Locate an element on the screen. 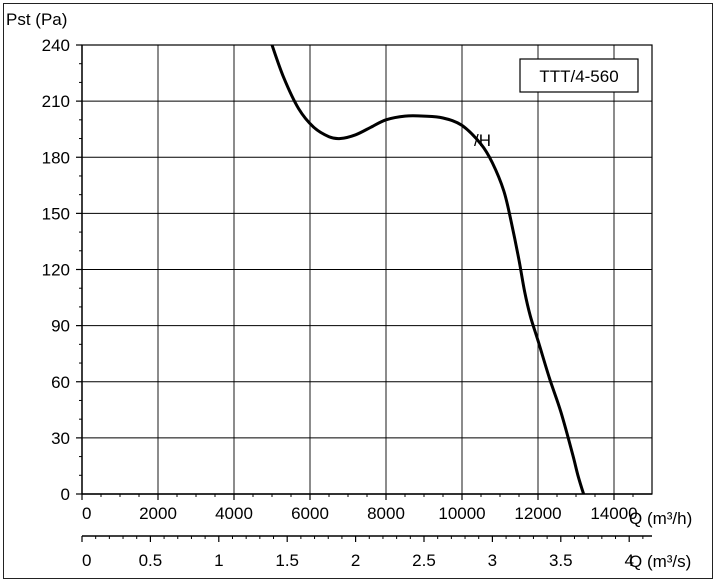 The width and height of the screenshot is (718, 584). y-axis-label: Pst (Pa) is located at coordinates (36, 19).